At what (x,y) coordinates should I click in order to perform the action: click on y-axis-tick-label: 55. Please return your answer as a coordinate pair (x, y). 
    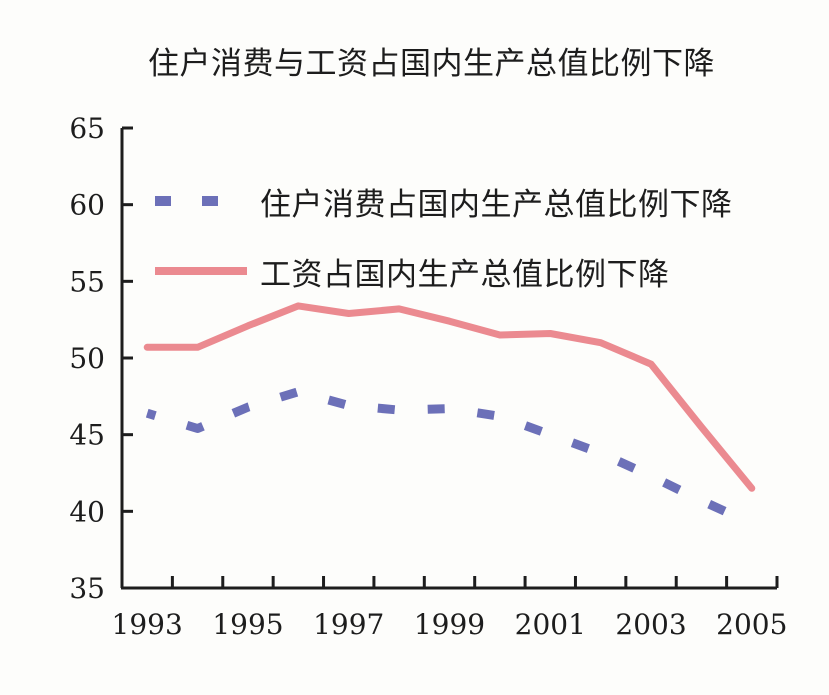
    Looking at the image, I should click on (87, 281).